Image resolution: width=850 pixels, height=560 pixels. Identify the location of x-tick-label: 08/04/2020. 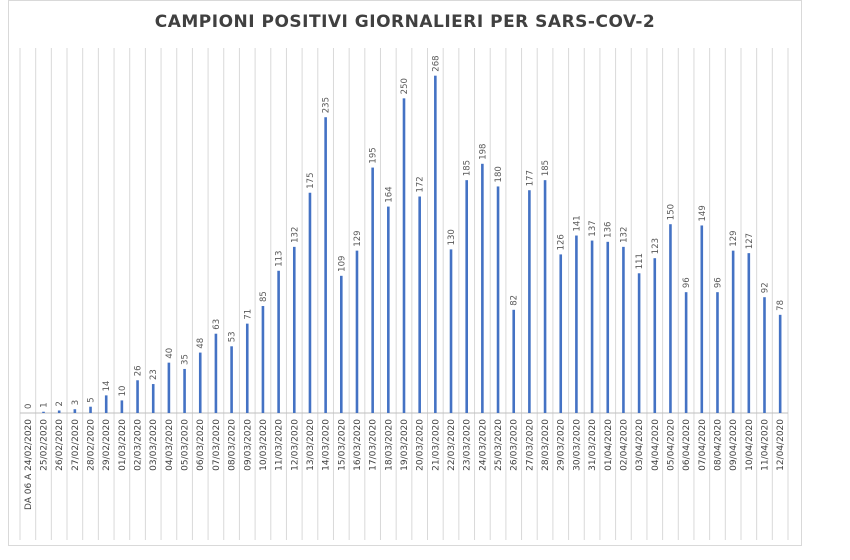
(718, 445).